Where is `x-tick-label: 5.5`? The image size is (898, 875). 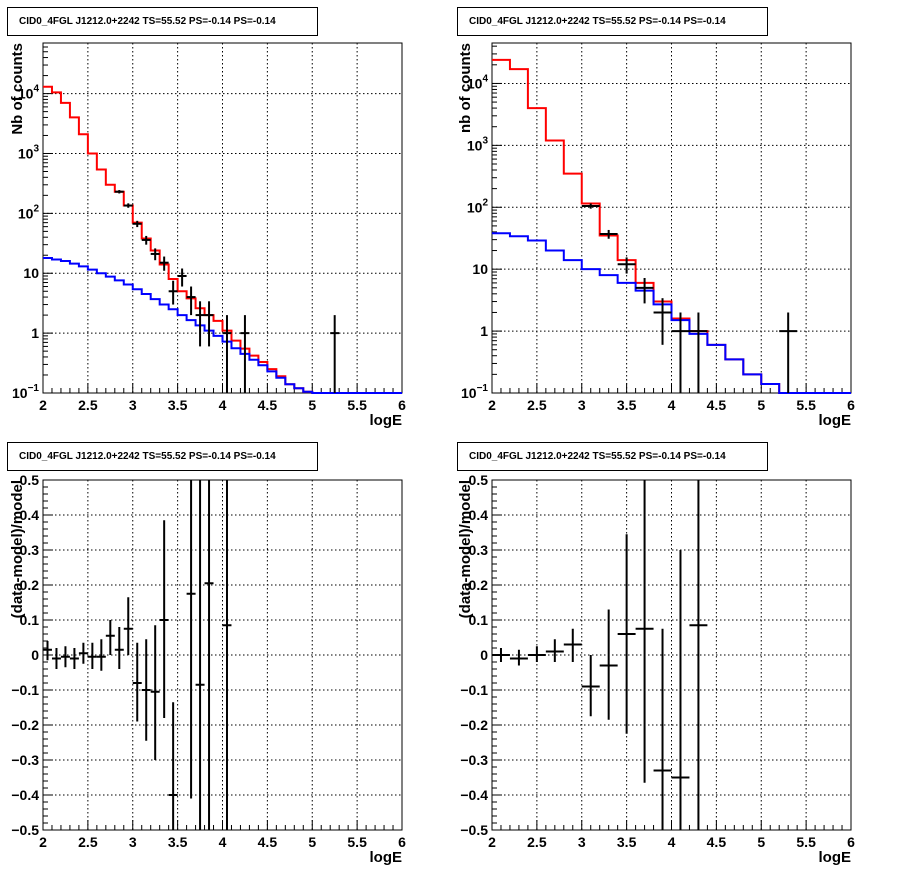 x-tick-label: 5.5 is located at coordinates (806, 405).